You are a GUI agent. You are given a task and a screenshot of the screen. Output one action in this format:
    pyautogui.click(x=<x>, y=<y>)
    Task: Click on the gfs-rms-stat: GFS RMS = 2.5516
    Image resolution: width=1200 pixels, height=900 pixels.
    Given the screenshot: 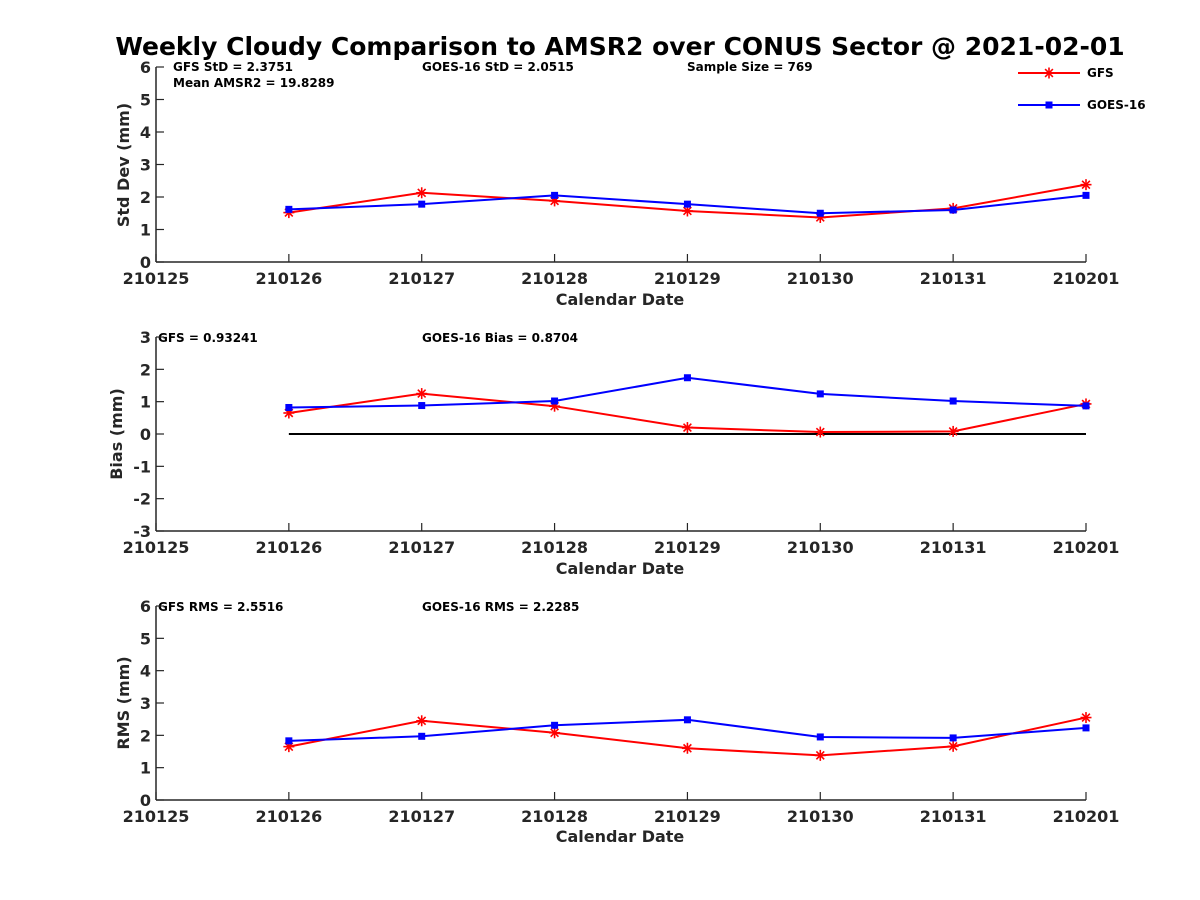 What is the action you would take?
    pyautogui.click(x=220, y=607)
    